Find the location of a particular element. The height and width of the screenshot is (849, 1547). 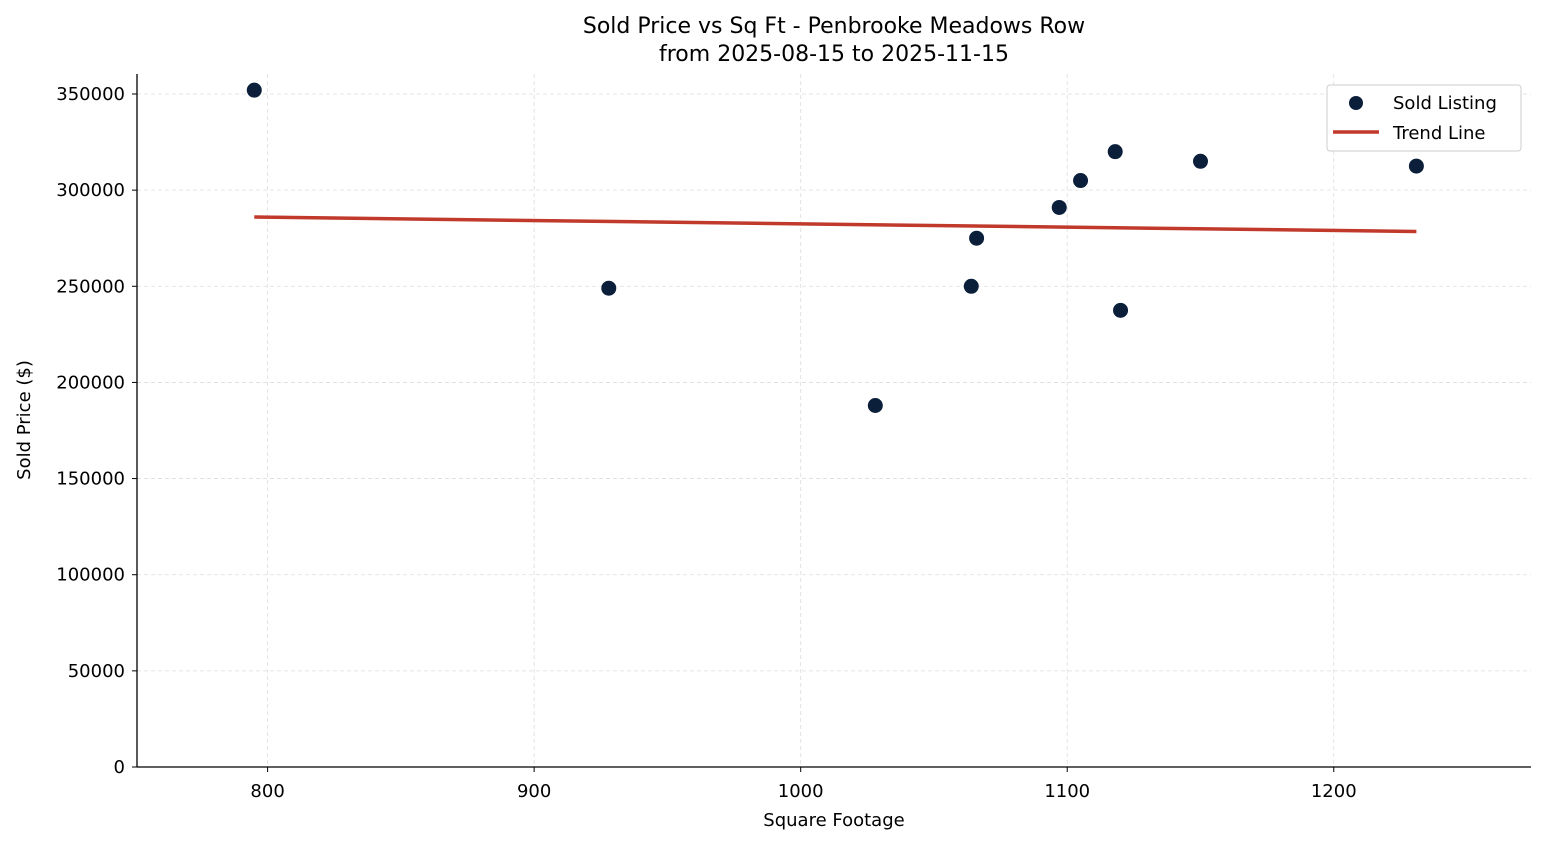

y-tick-label: 0 is located at coordinates (119, 767).